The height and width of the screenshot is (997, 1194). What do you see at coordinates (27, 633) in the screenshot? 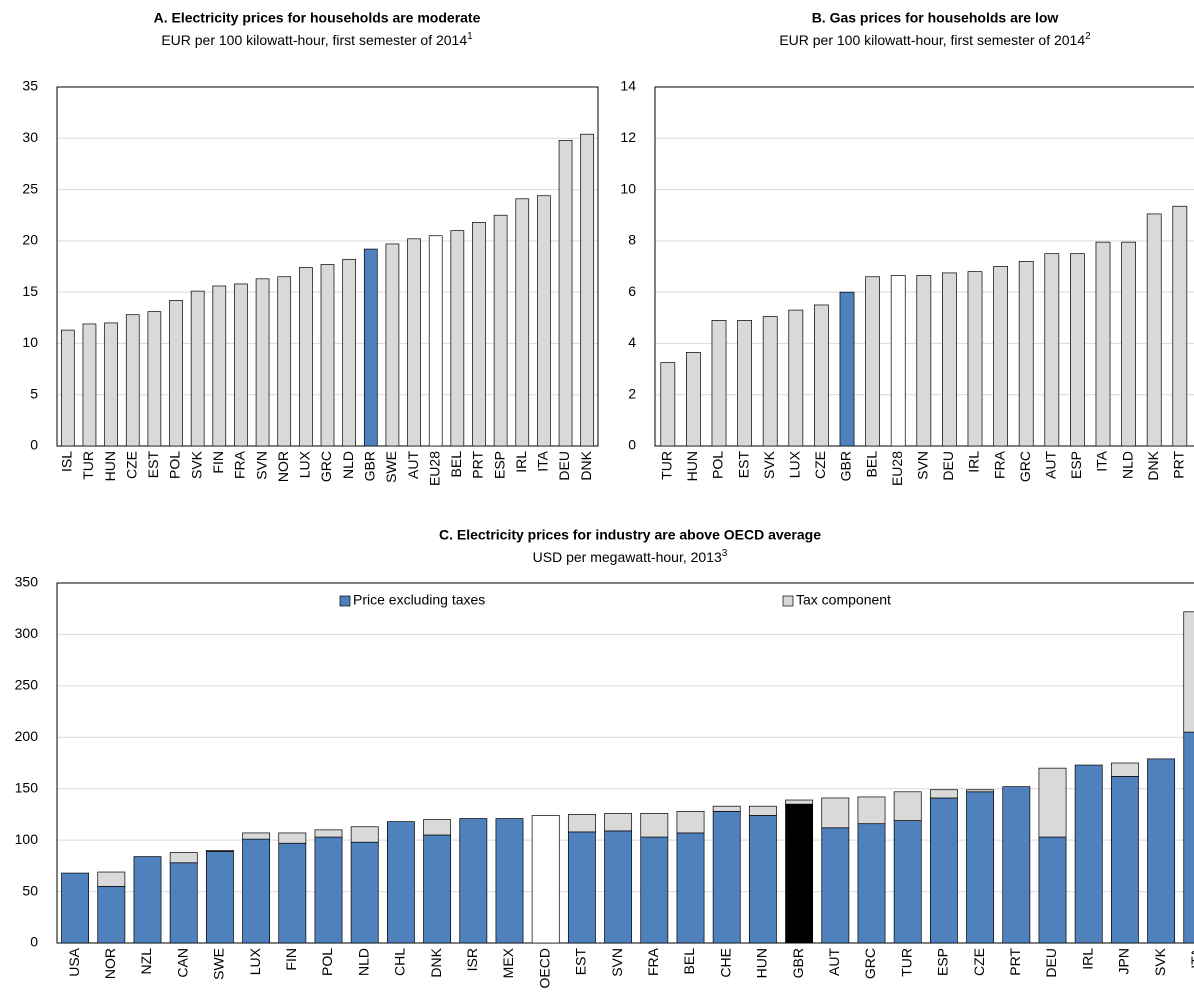
I see `y-tick-label: 300` at bounding box center [27, 633].